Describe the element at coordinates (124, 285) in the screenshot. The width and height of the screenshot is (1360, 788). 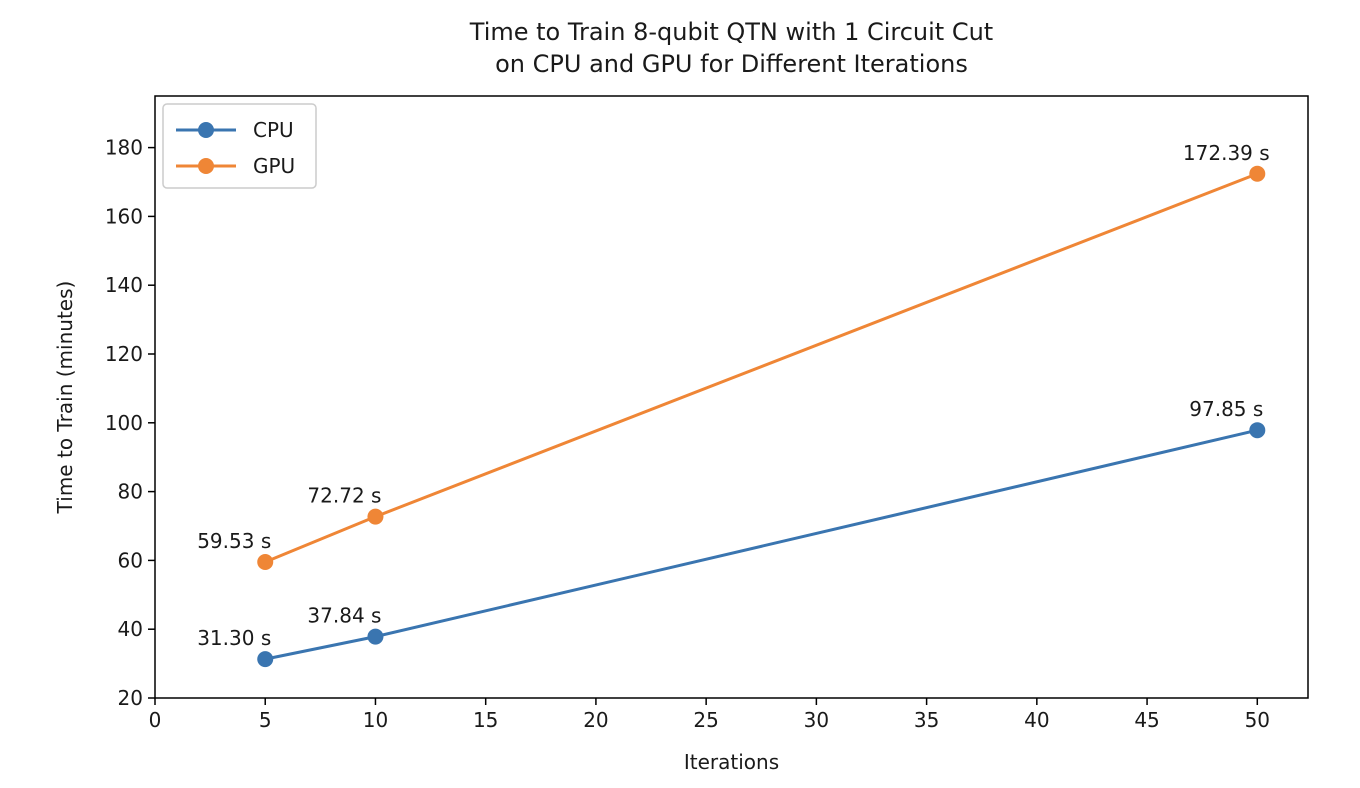
I see `y-tick-label: 140` at that location.